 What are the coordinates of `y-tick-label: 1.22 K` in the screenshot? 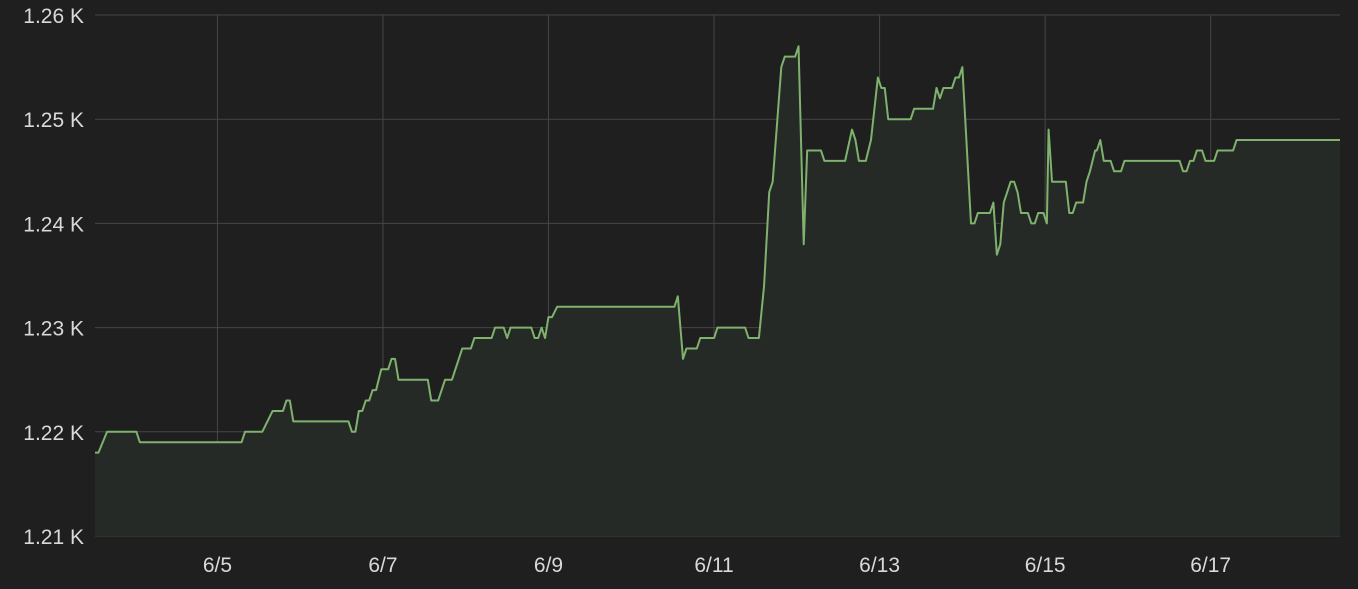 It's located at (53, 433).